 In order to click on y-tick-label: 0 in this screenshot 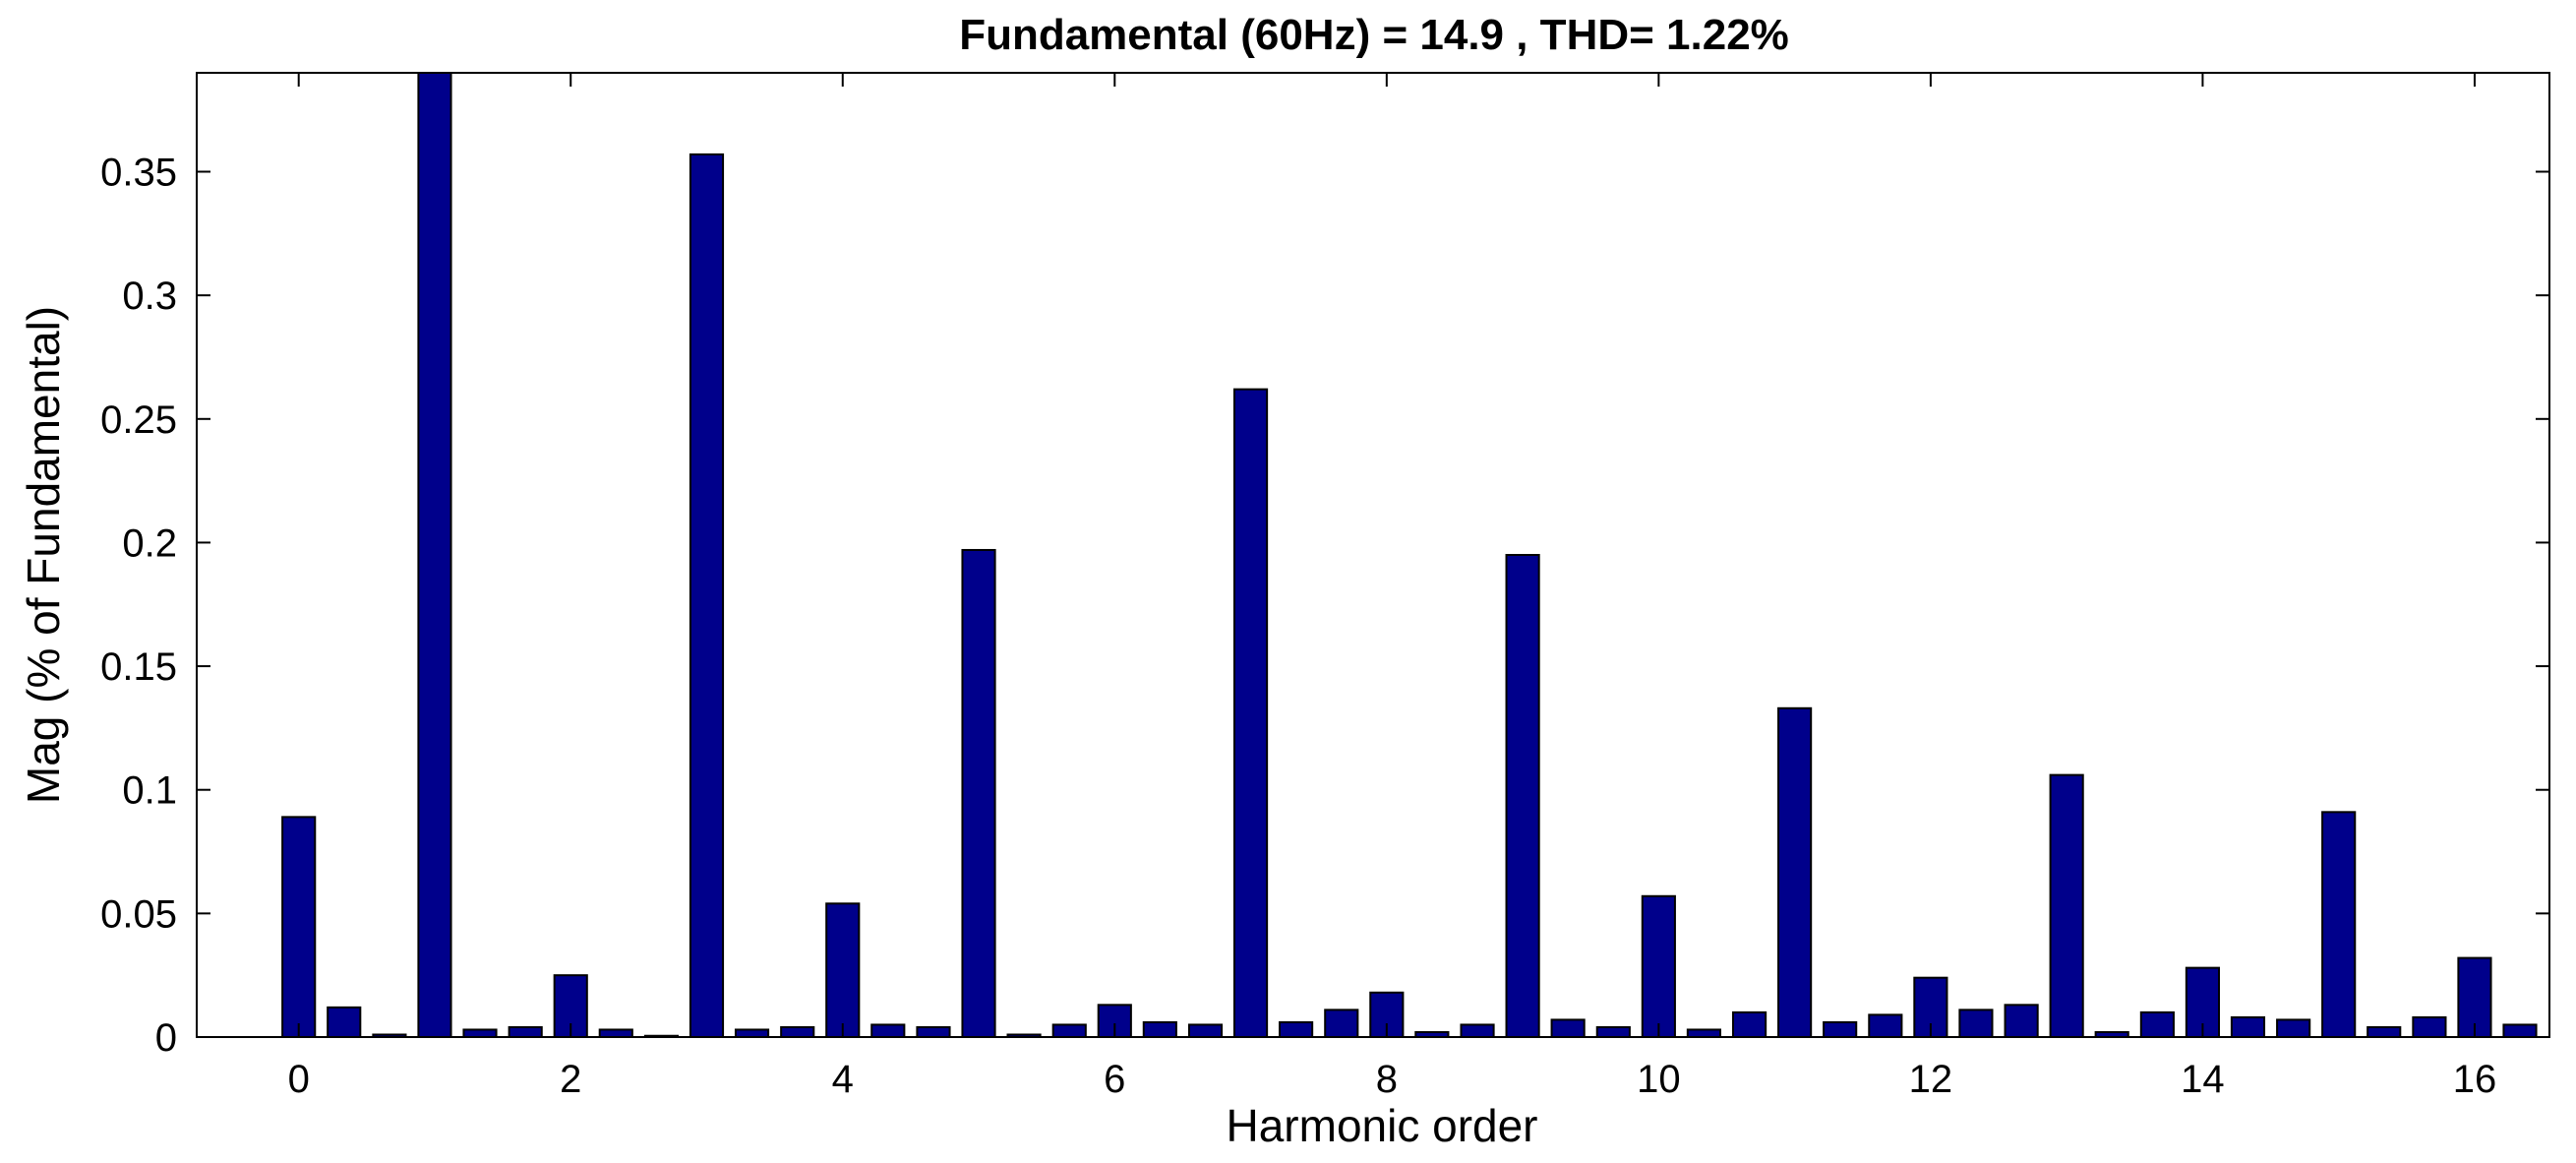, I will do `click(166, 1038)`.